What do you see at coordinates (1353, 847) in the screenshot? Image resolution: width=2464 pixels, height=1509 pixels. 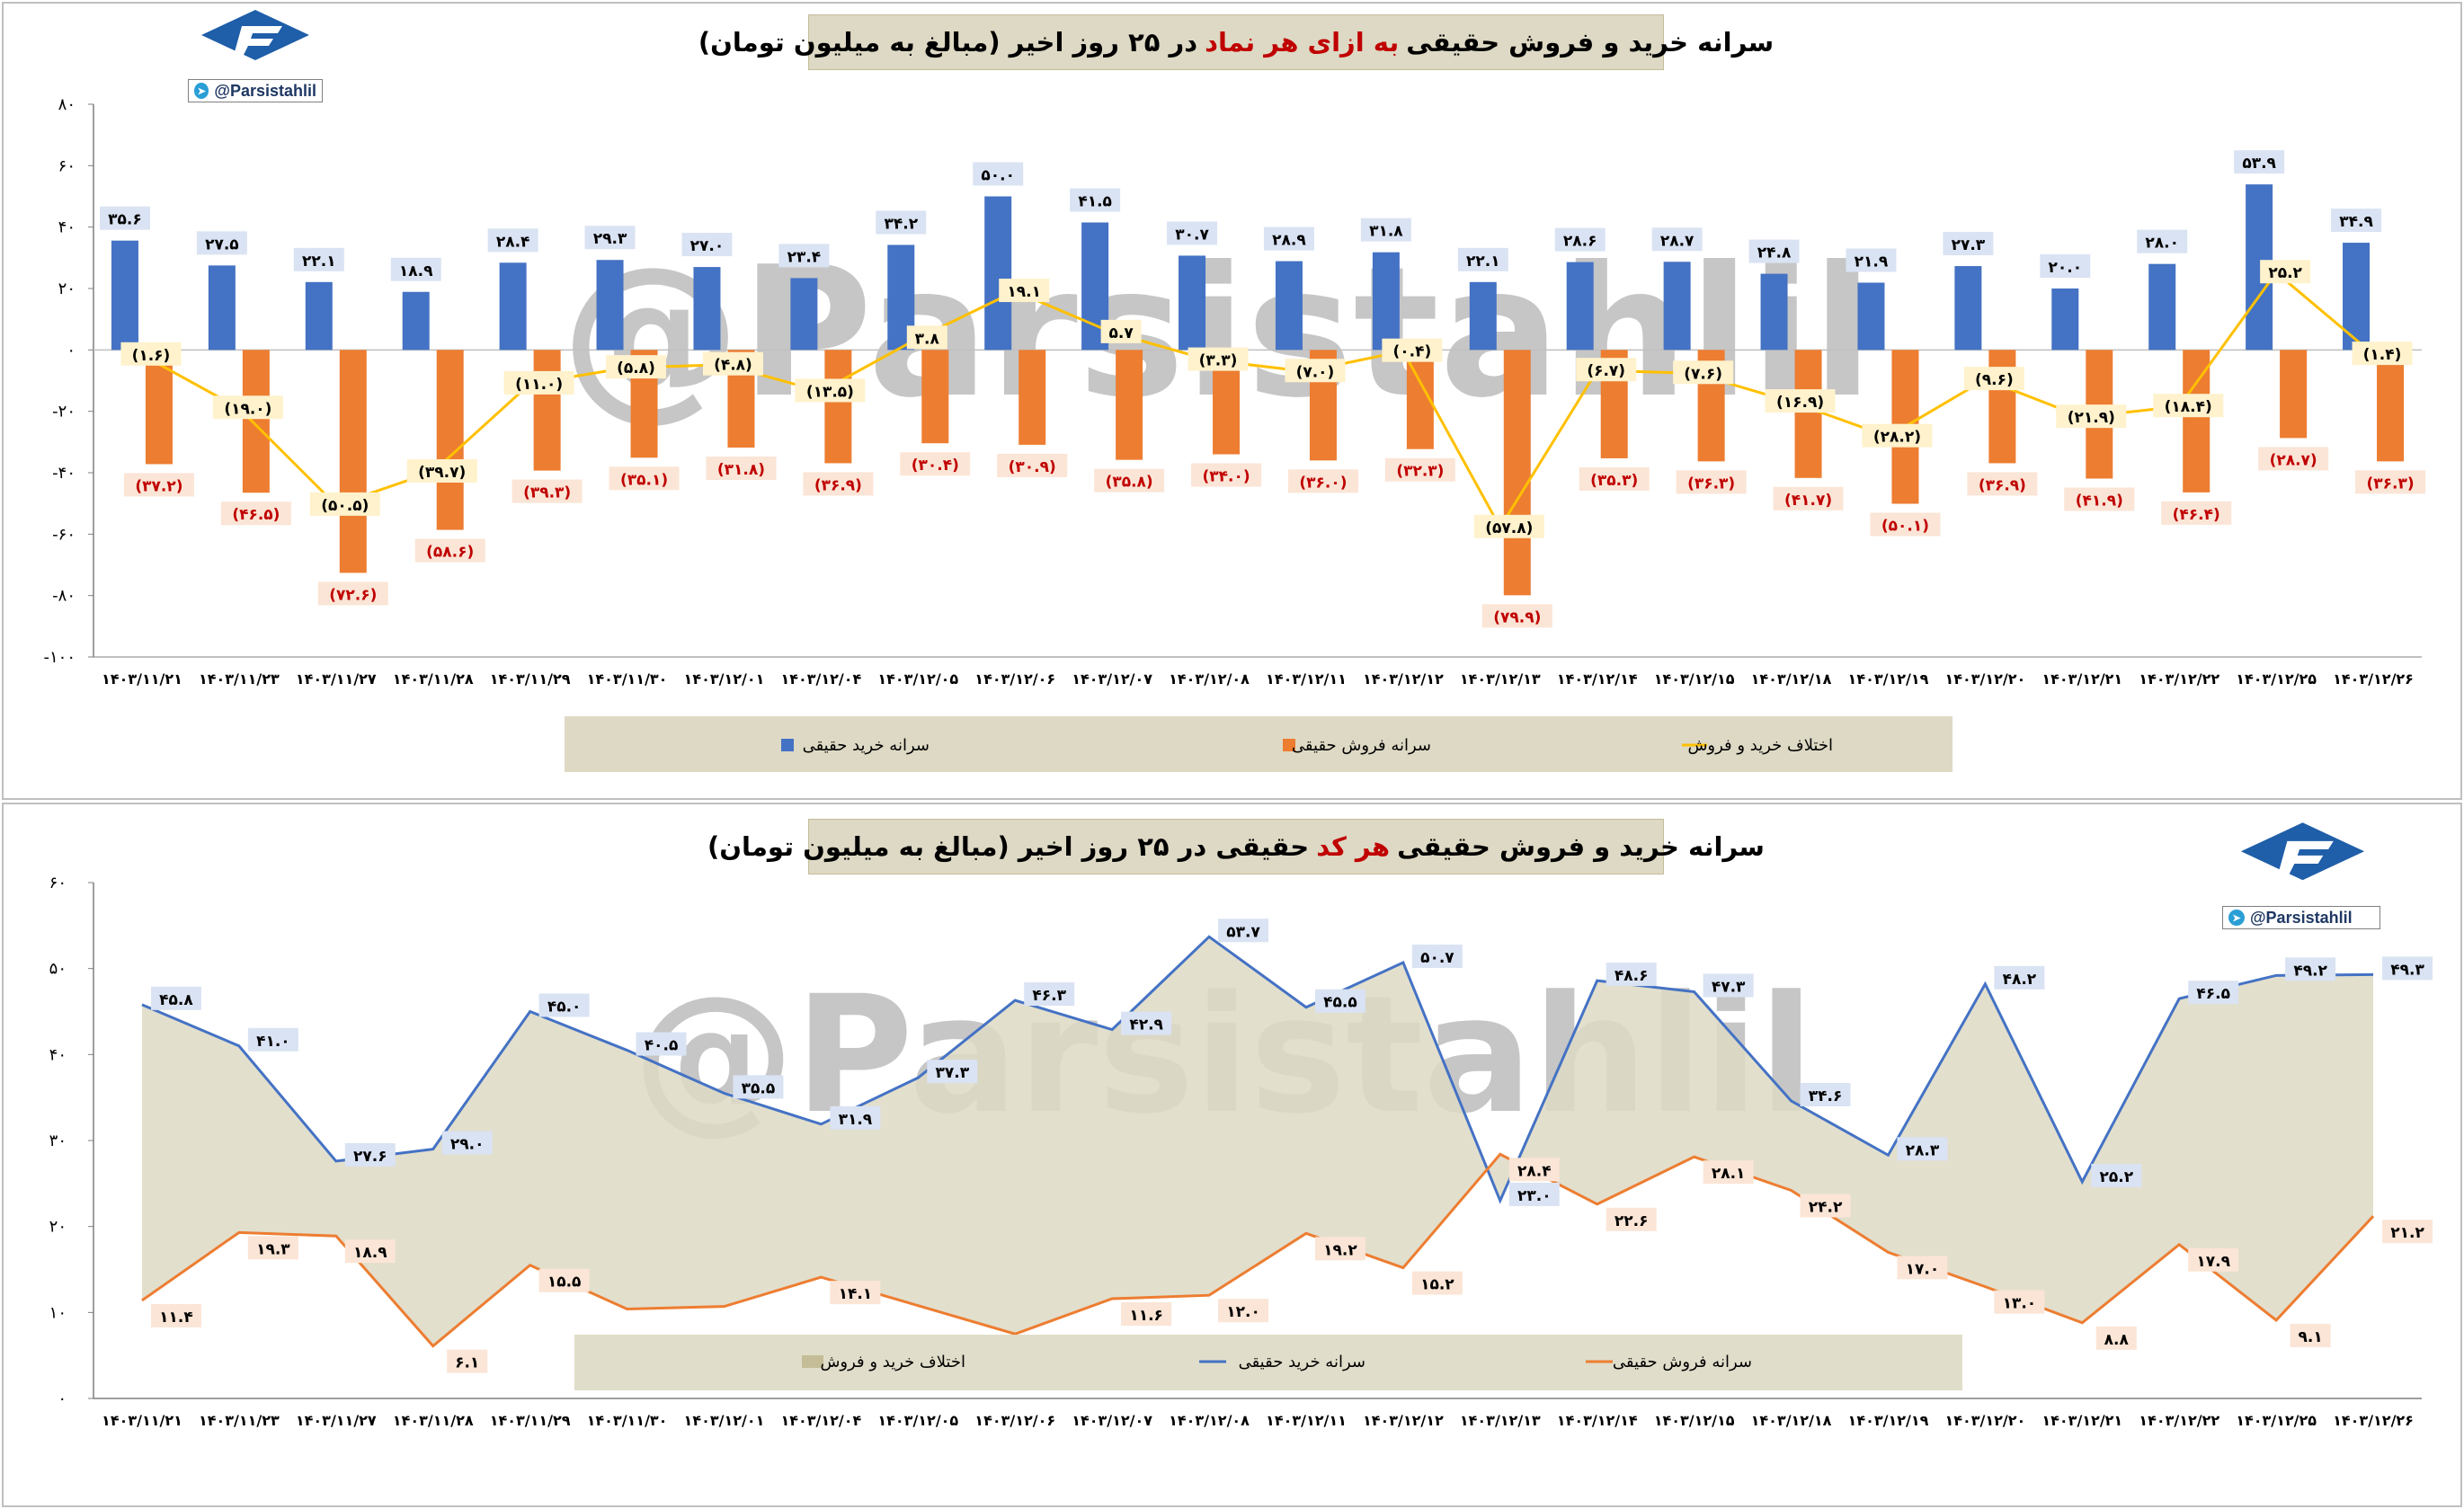 I see `title-highlight: هر کد` at bounding box center [1353, 847].